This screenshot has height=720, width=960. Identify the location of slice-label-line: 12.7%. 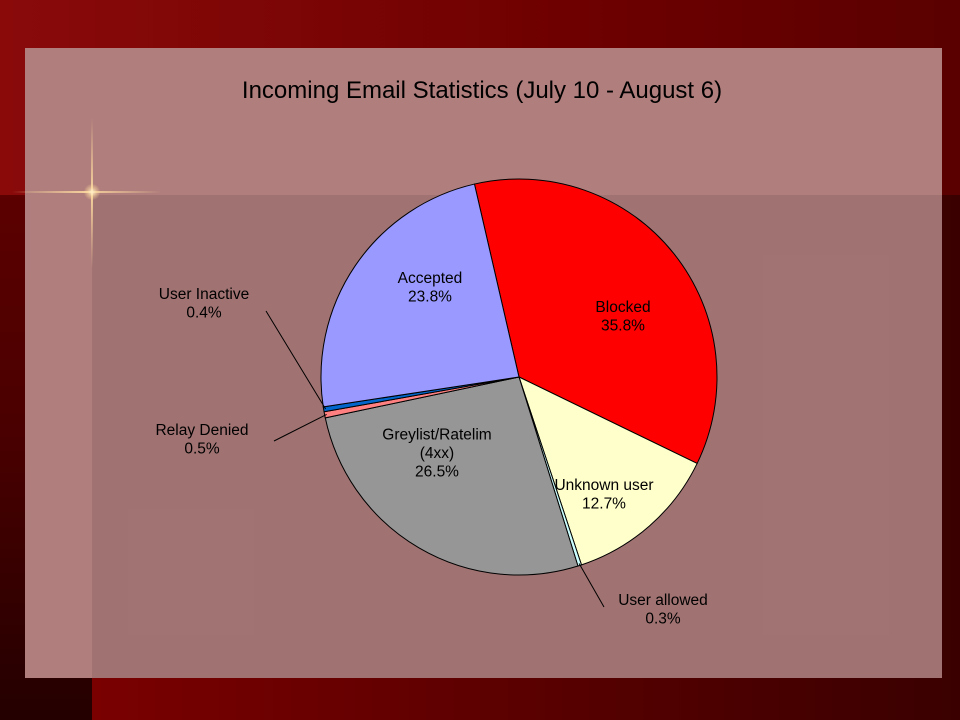
(604, 503).